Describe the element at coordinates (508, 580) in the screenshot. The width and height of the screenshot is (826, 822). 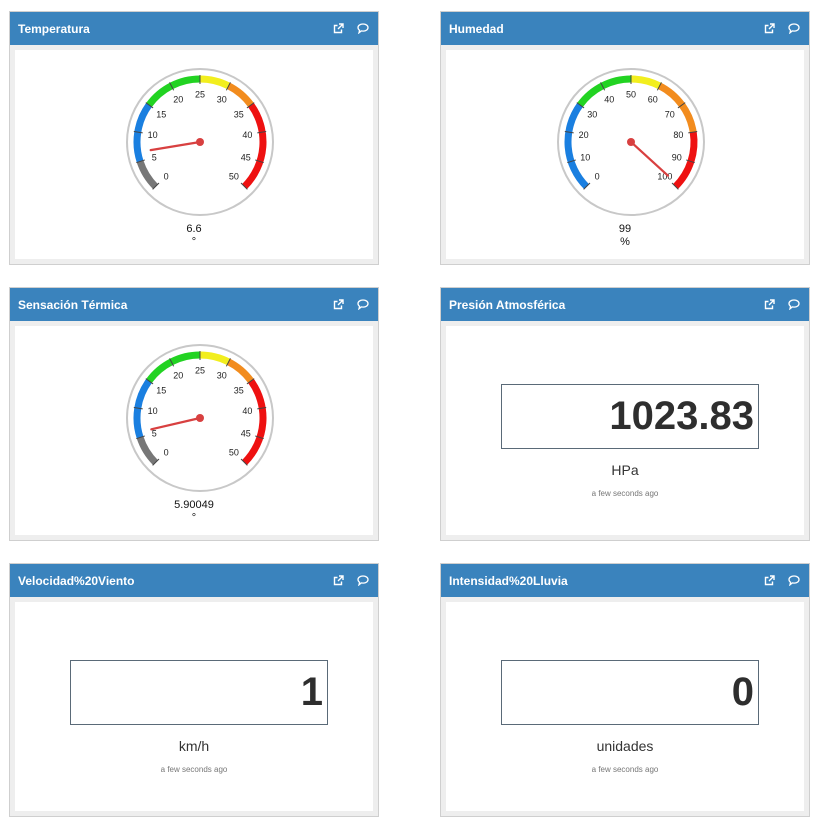
I see `panel-title: Intensidad%20Lluvia` at that location.